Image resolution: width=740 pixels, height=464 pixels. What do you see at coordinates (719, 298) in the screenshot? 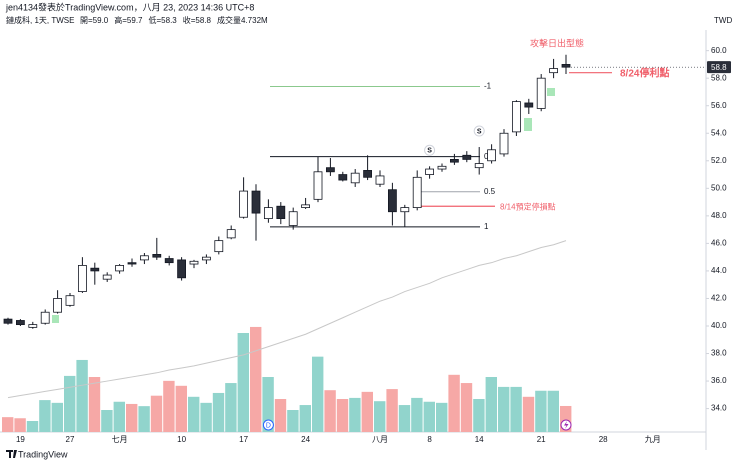
I see `y-tick-label: 42.0` at bounding box center [719, 298].